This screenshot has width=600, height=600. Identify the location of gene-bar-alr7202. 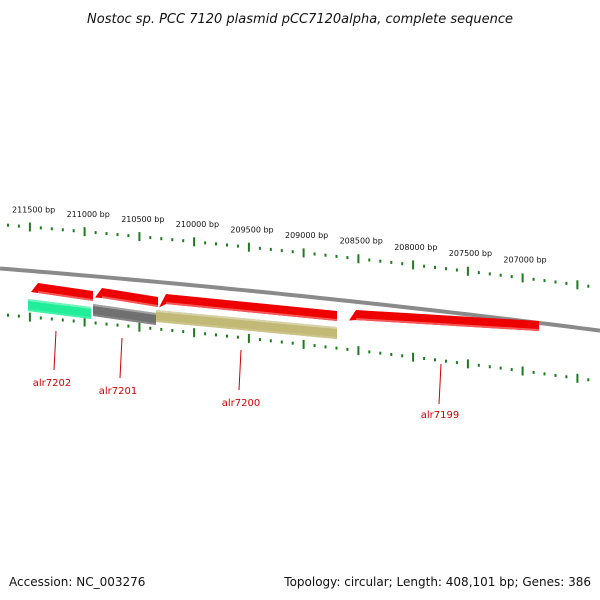
(59, 309).